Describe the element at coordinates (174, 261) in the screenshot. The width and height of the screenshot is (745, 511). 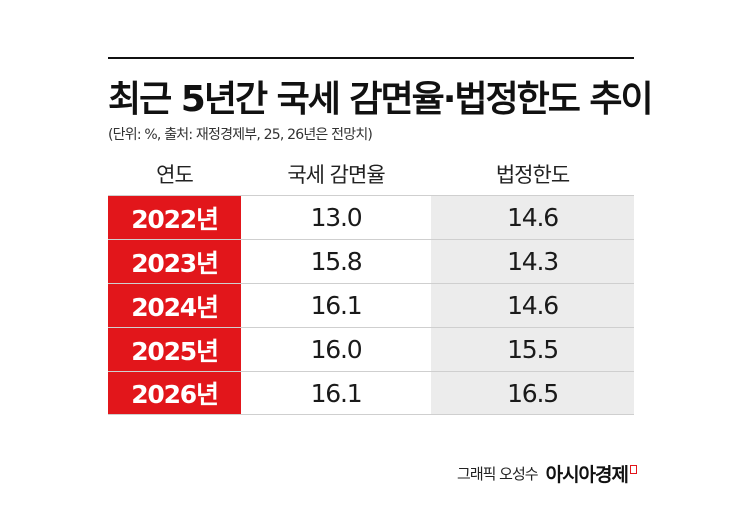
I see `year-cell: 2023년` at that location.